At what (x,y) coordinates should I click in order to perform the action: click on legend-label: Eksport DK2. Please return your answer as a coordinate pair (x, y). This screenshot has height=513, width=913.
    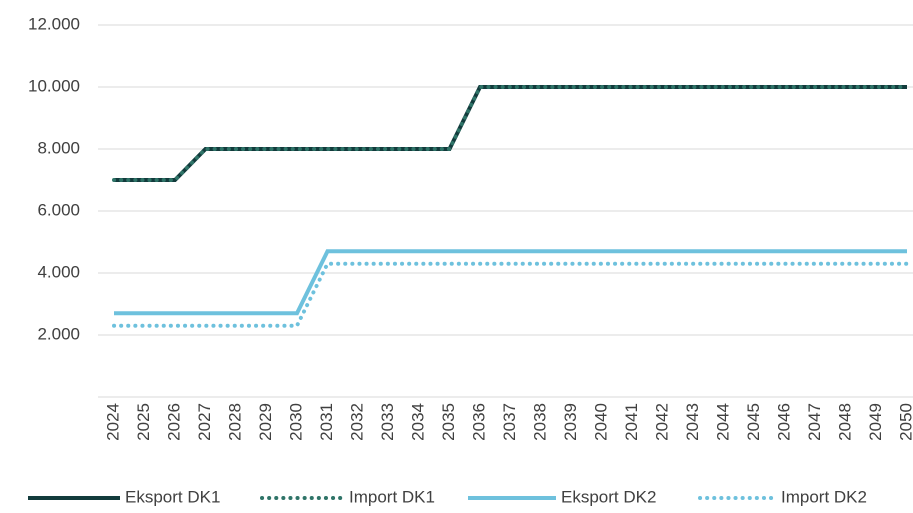
    Looking at the image, I should click on (608, 496).